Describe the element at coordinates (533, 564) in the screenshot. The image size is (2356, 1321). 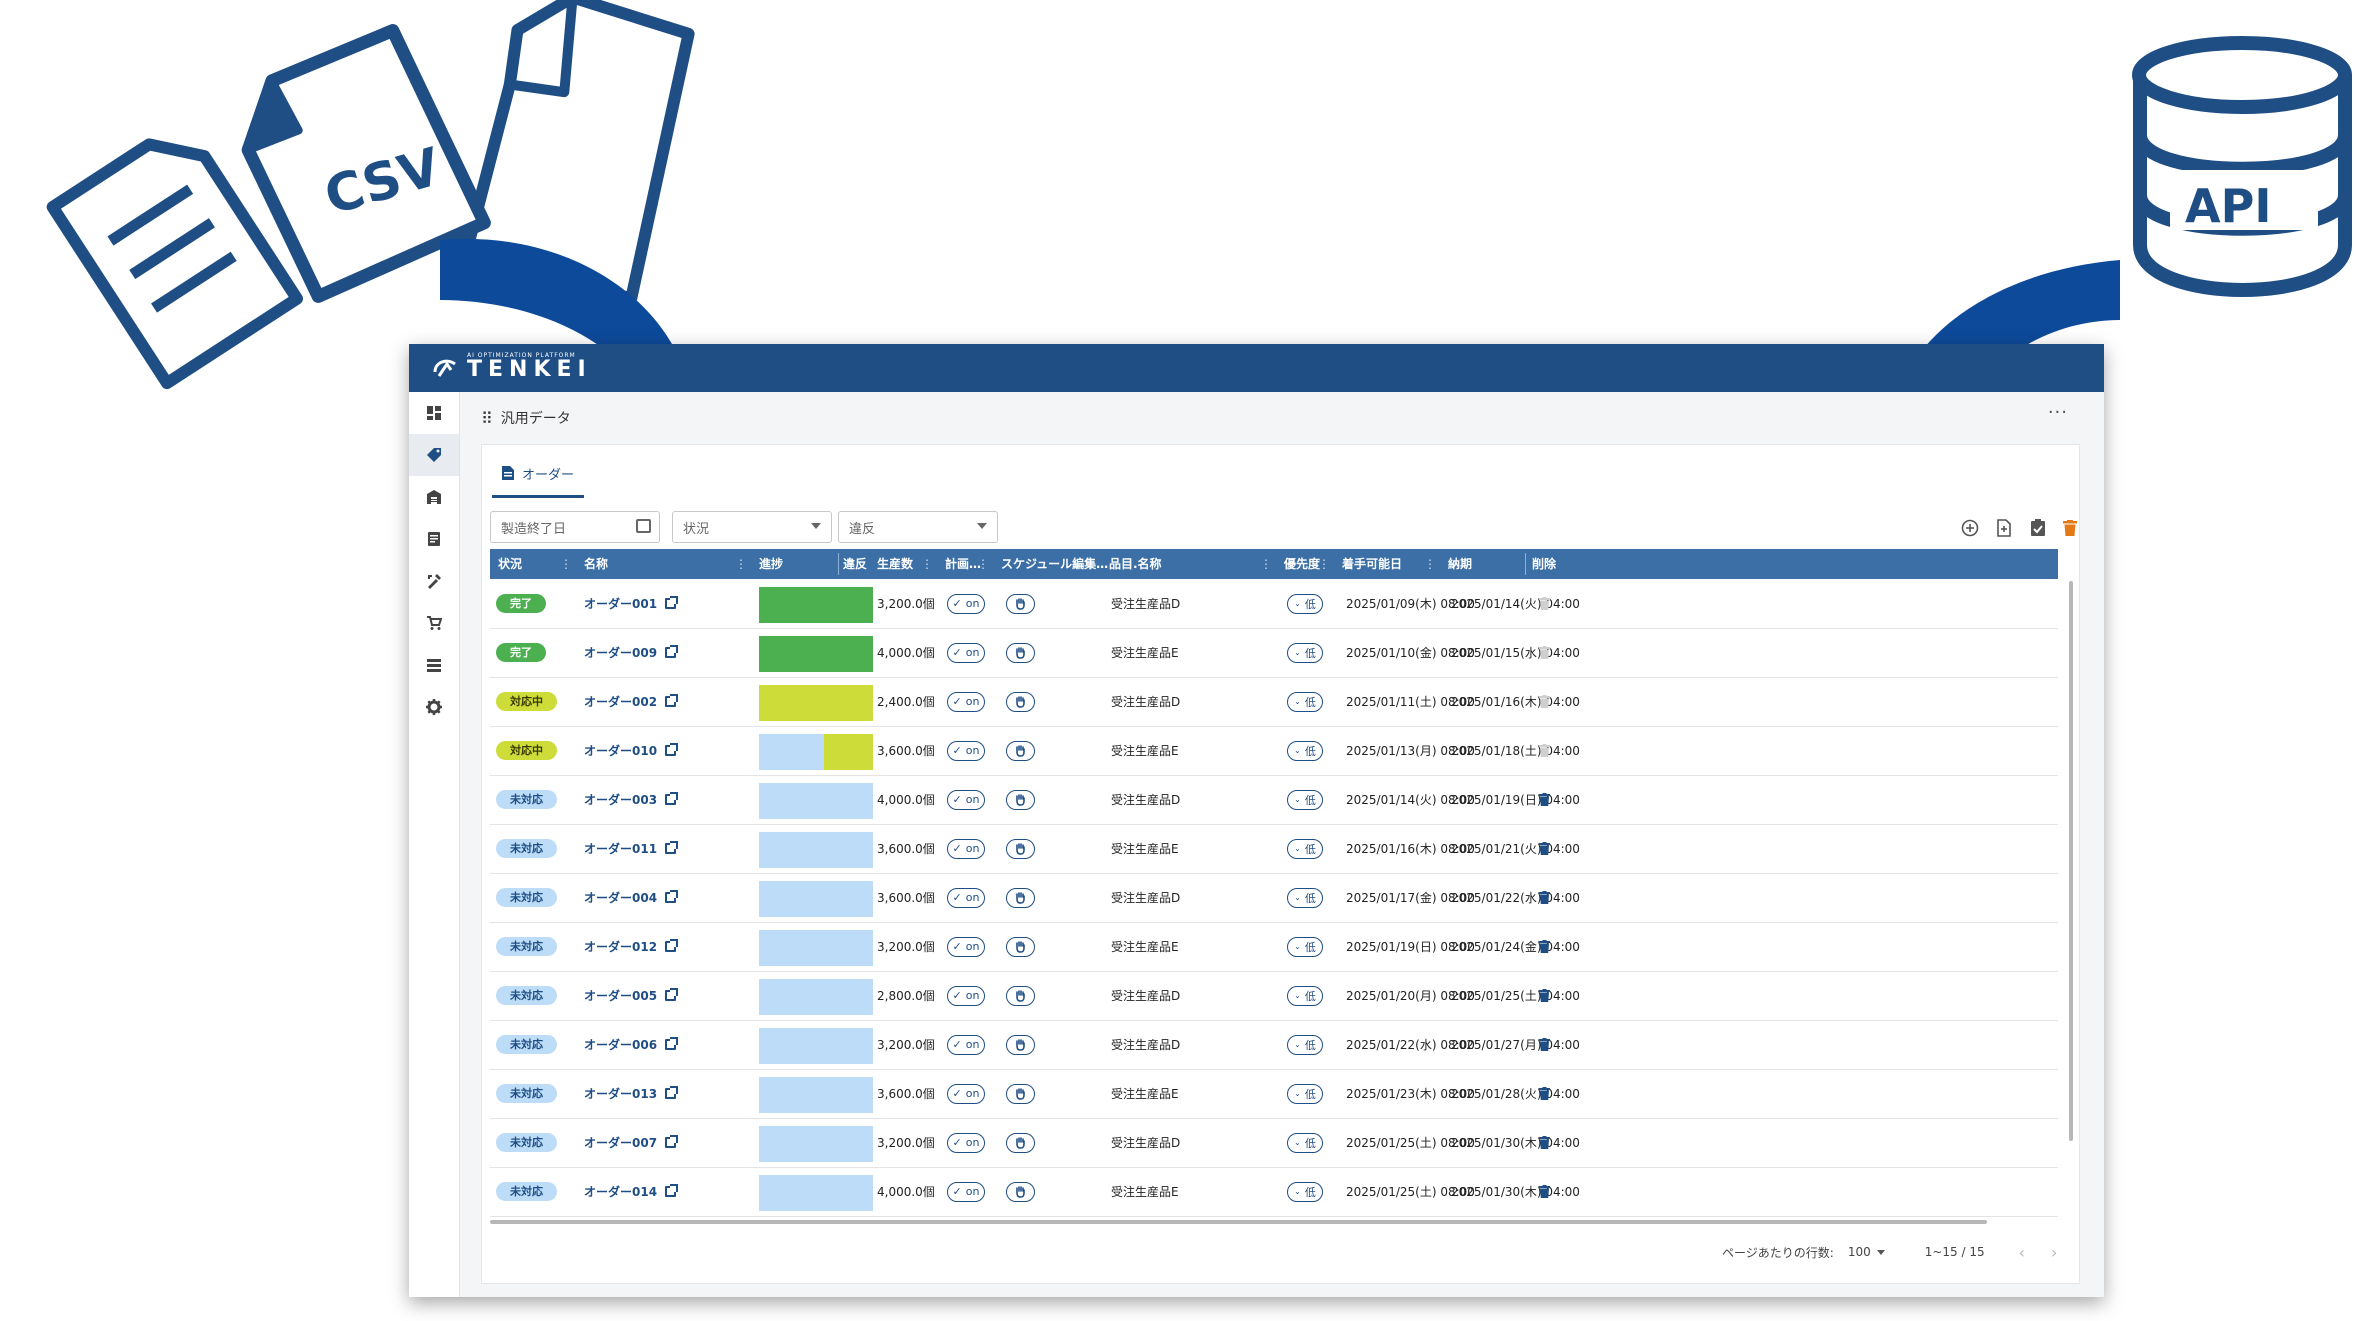
I see `column-header-status: 状況 ⋮` at that location.